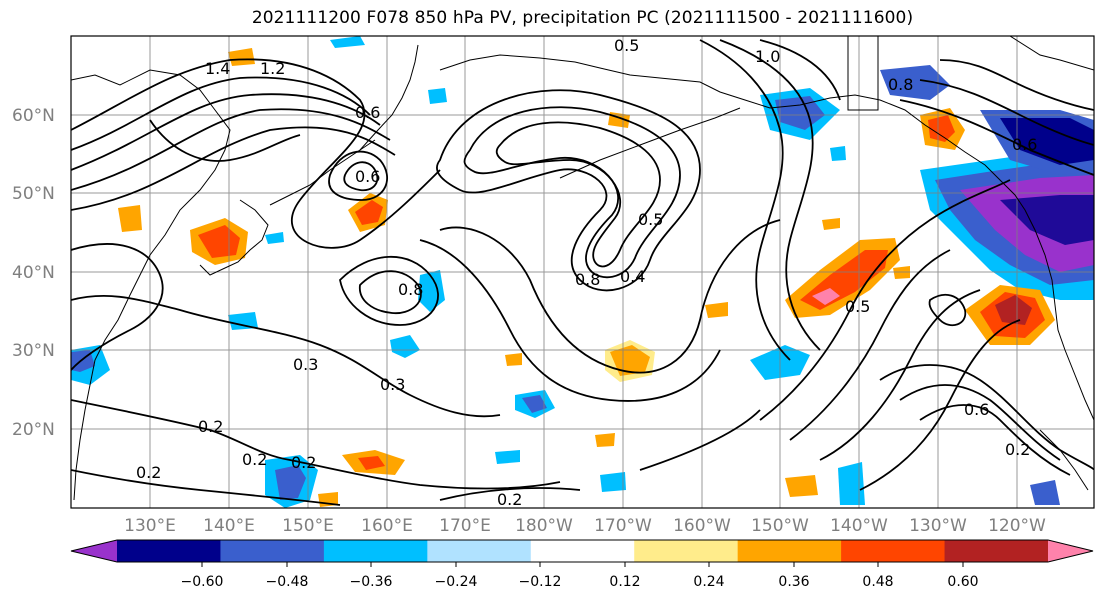 The width and height of the screenshot is (1105, 601). Describe the element at coordinates (150, 526) in the screenshot. I see `lon-label: 130°E` at that location.